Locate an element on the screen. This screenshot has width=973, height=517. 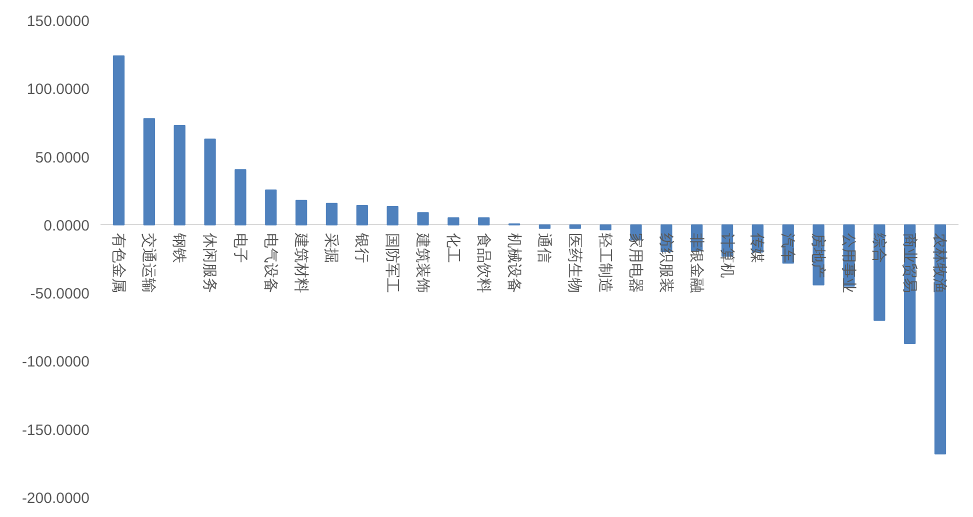
x-tick-label: 建筑装饰 is located at coordinates (423, 262).